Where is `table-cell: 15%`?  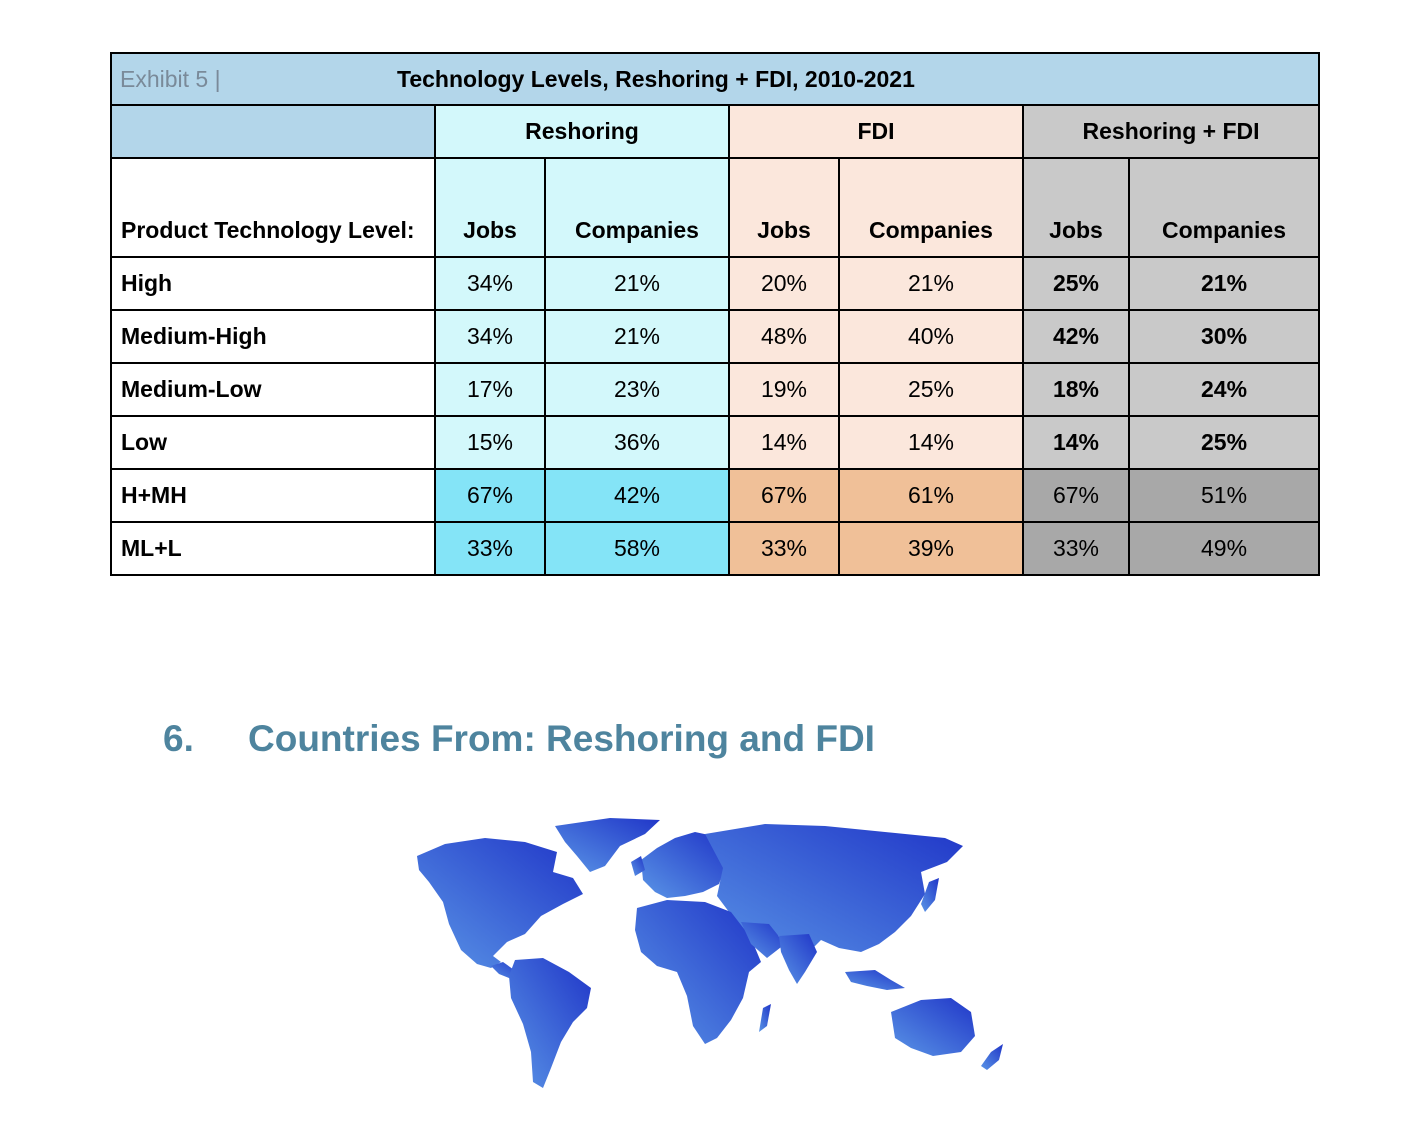
table-cell: 15% is located at coordinates (490, 442).